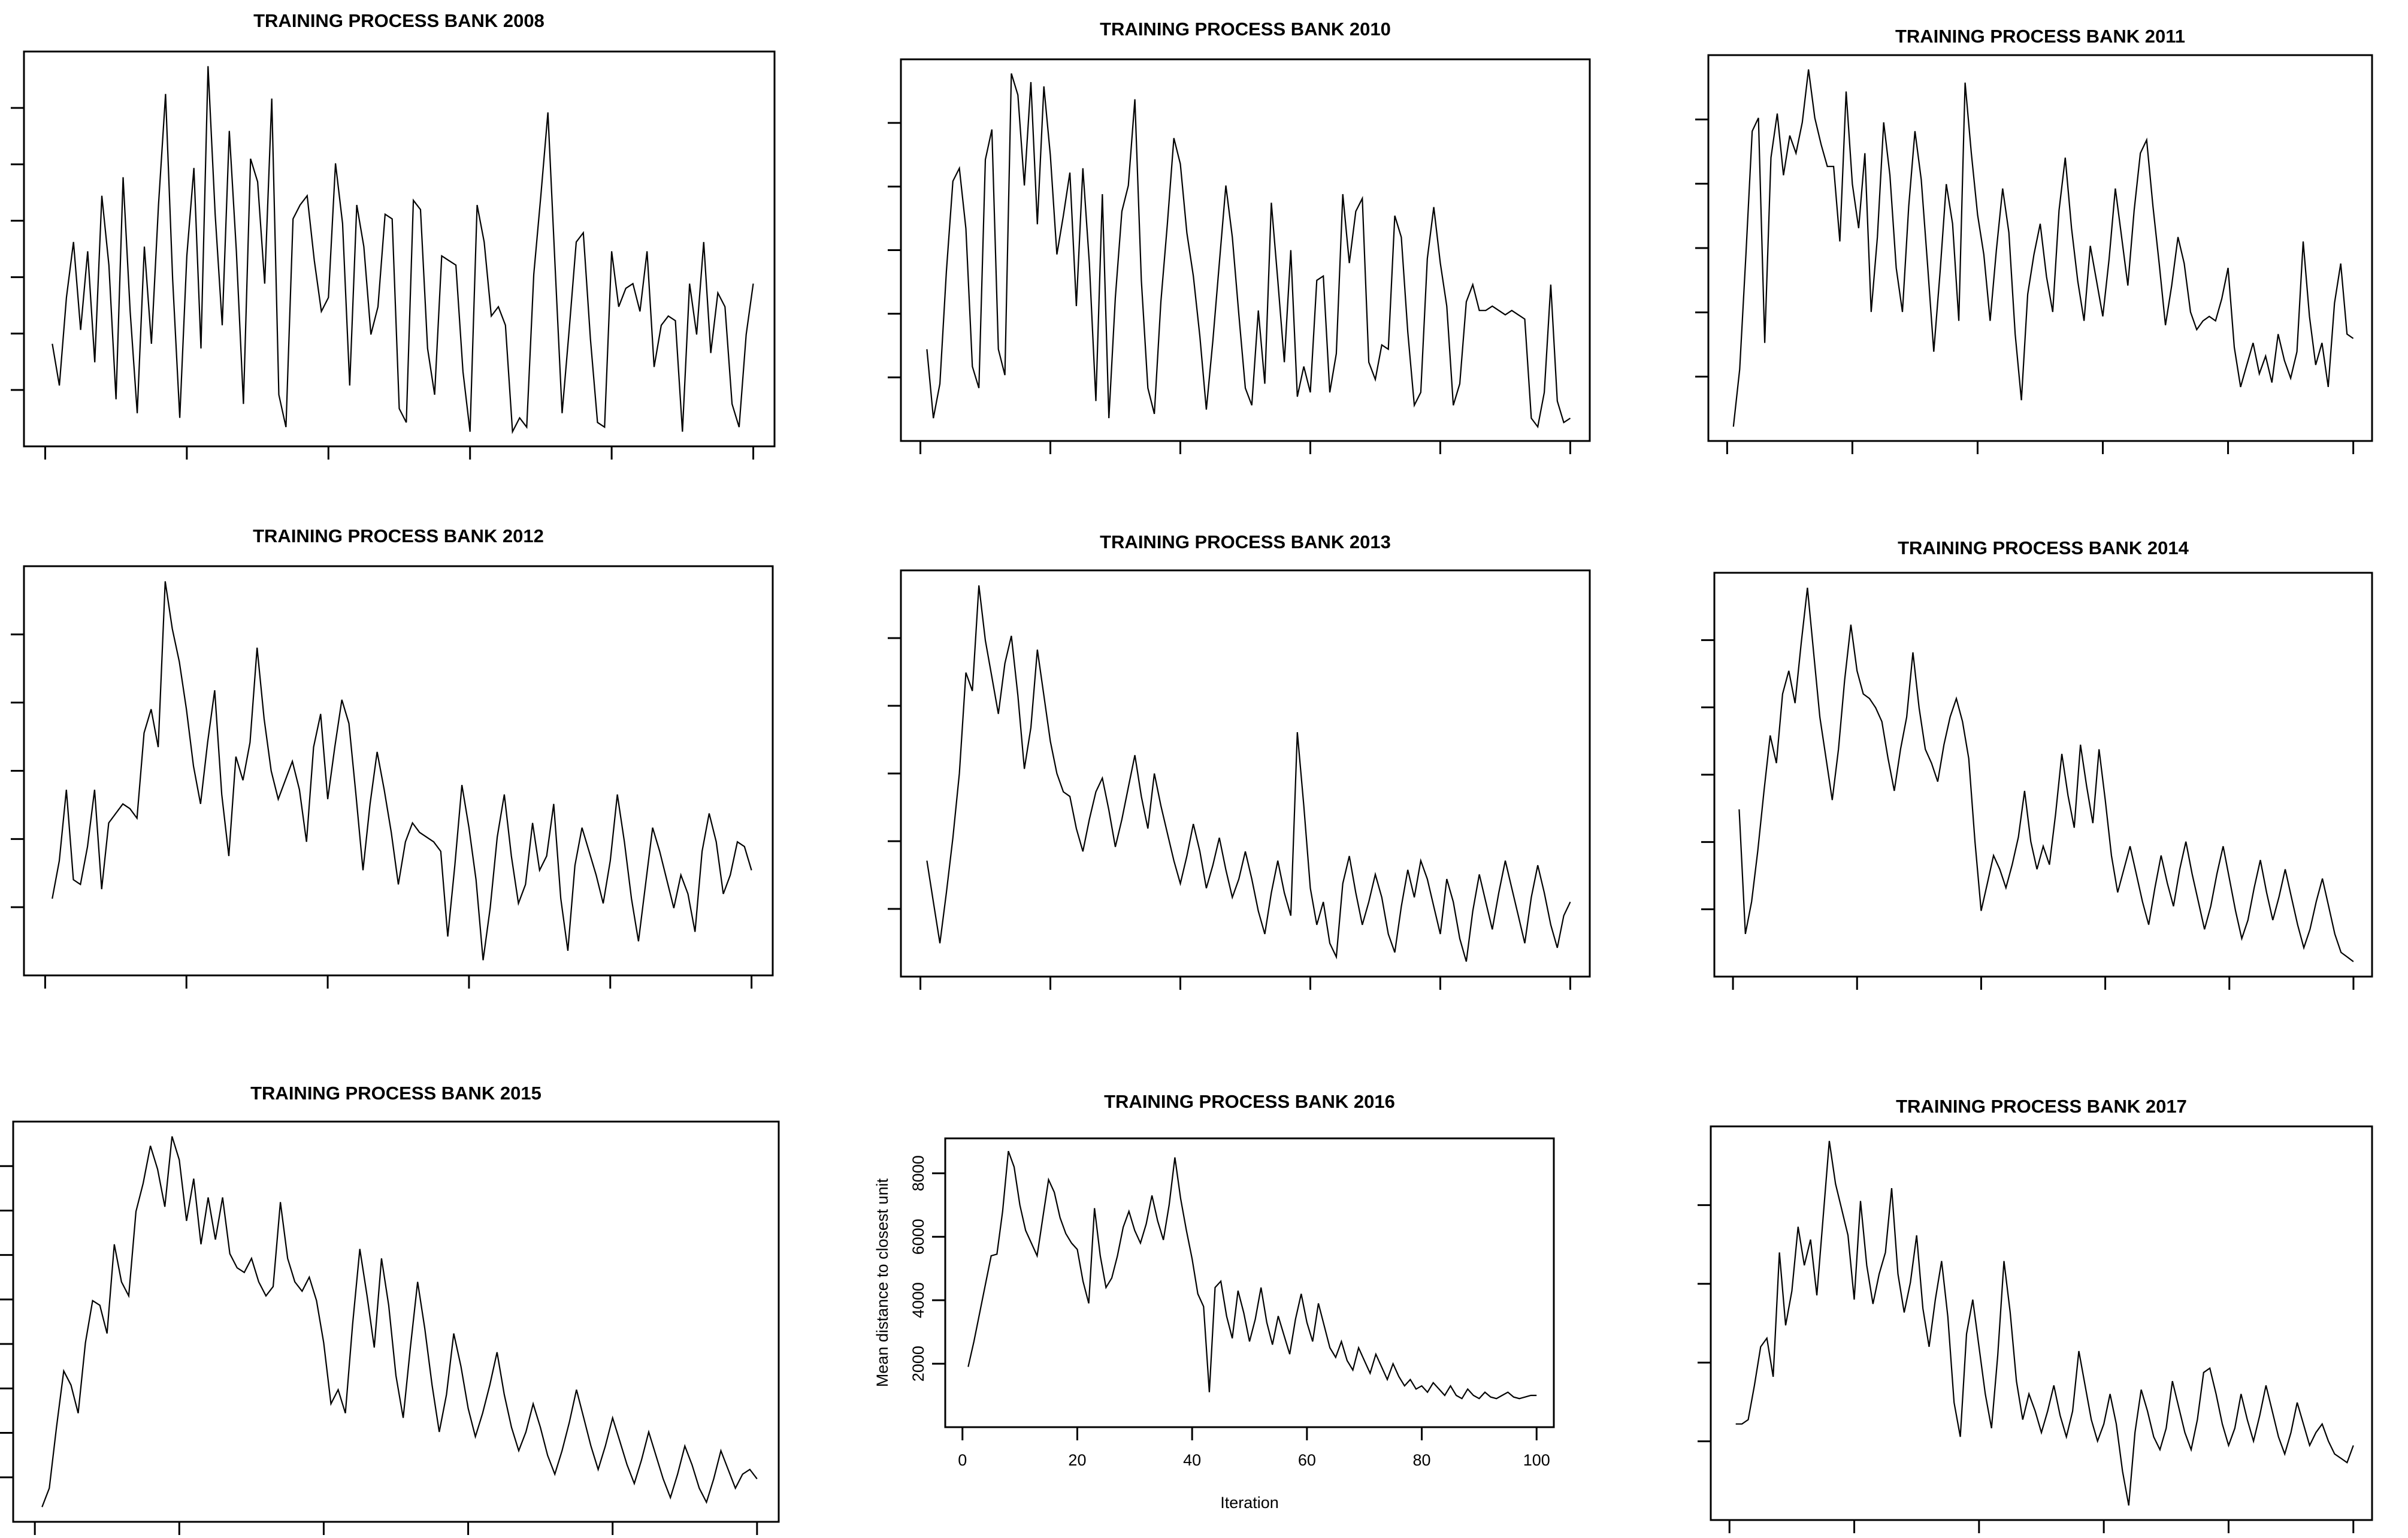 This screenshot has height=1538, width=2408. What do you see at coordinates (396, 1093) in the screenshot?
I see `plot-title-2015: TRAINING PROCESS BANK 2015` at bounding box center [396, 1093].